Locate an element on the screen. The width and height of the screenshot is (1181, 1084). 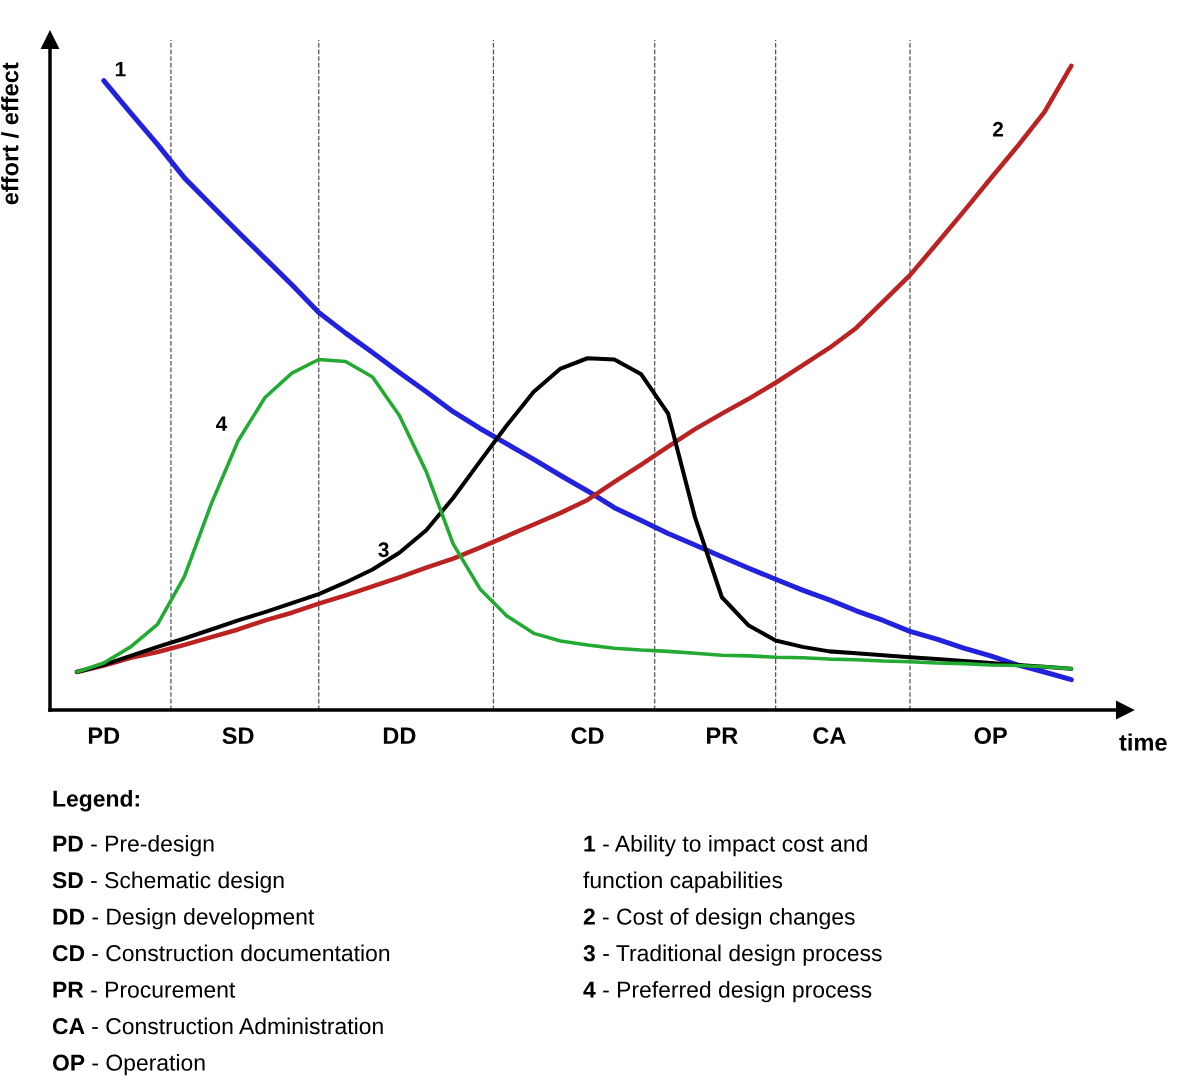
series-label: 3 is located at coordinates (383, 550).